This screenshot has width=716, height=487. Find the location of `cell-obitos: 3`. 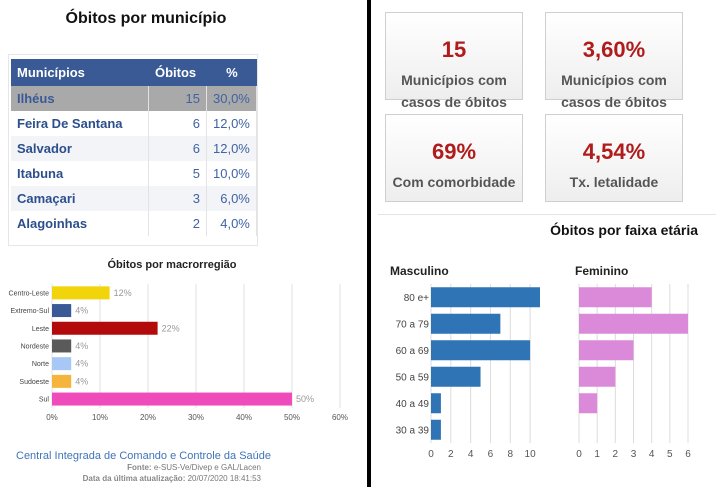

cell-obitos: 3 is located at coordinates (178, 198).